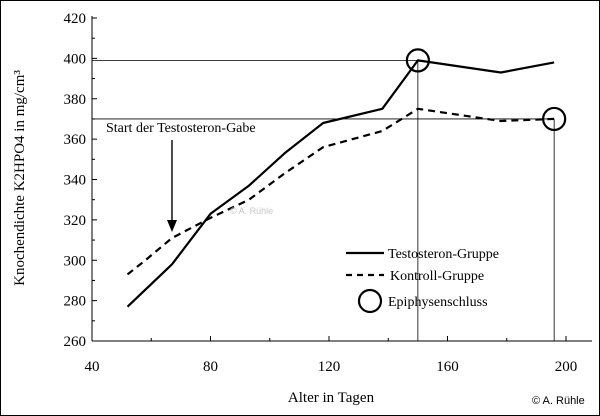 The width and height of the screenshot is (600, 416). What do you see at coordinates (486, 90) in the screenshot?
I see `epiphysenschluss-markers` at bounding box center [486, 90].